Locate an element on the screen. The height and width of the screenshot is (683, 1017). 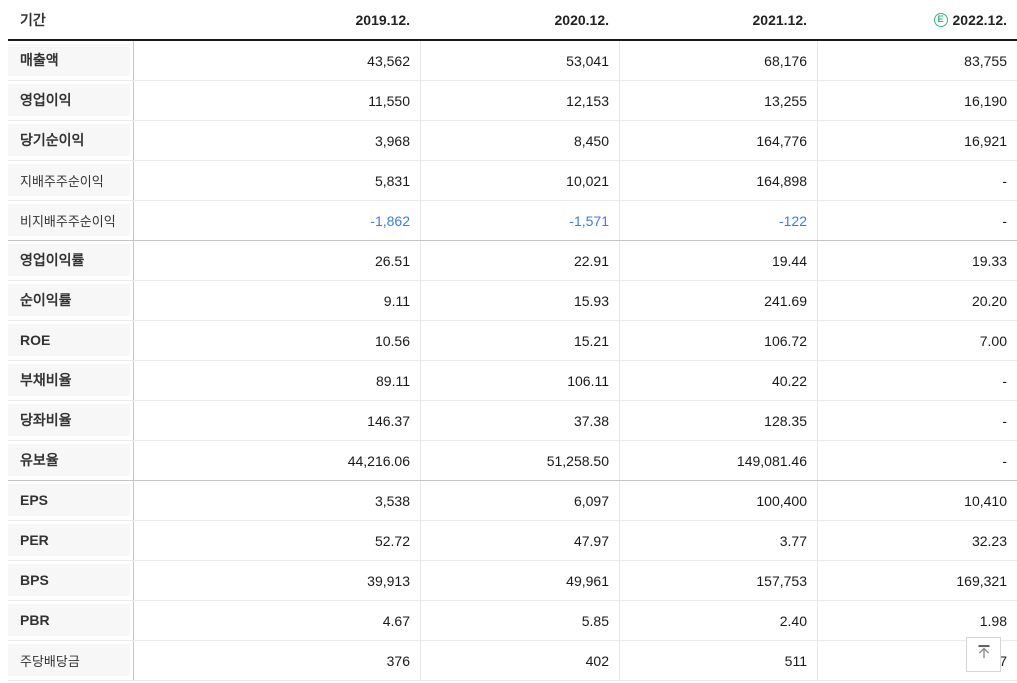
header-year-2022-estimate: E 2022.12. is located at coordinates (917, 19).